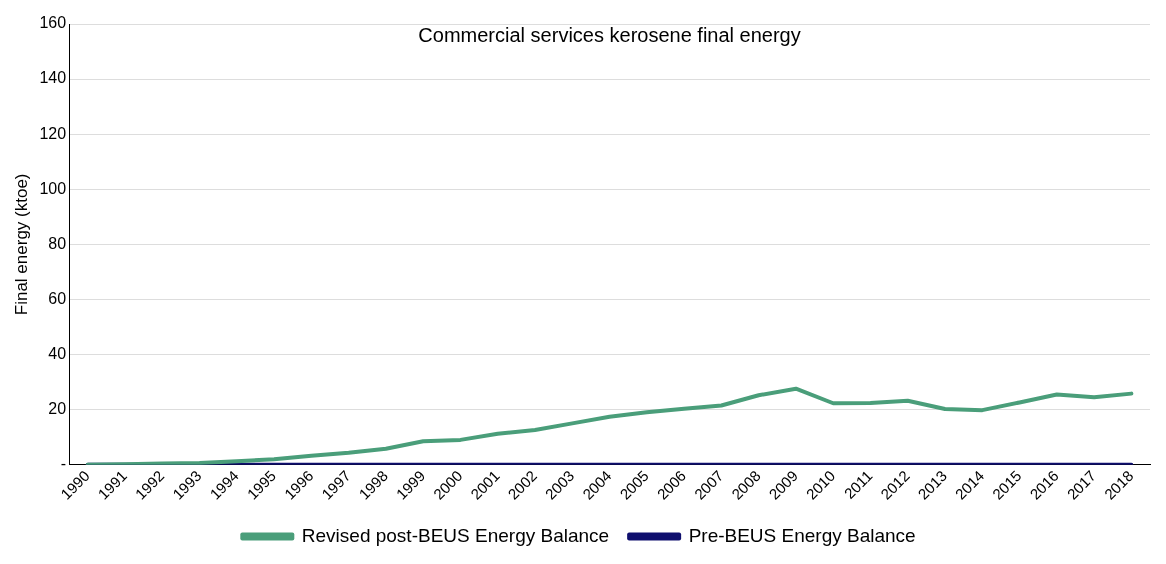 The image size is (1166, 564). I want to click on y-tick-label: 160, so click(53, 23).